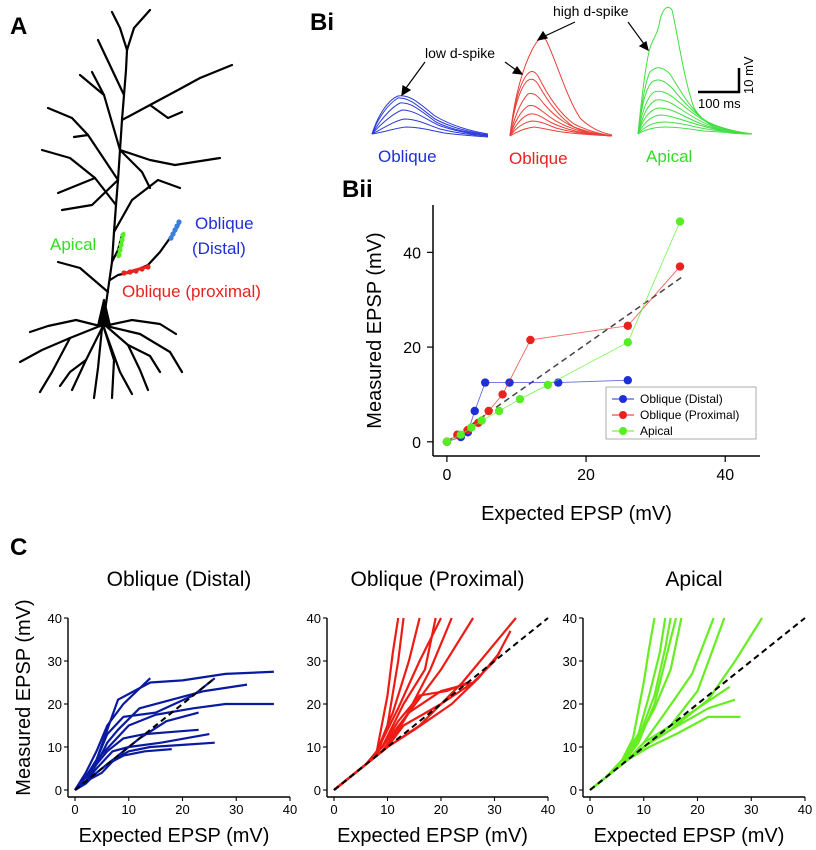 This screenshot has width=816, height=850. I want to click on scale-bar-voltage-label: 10 mV, so click(748, 75).